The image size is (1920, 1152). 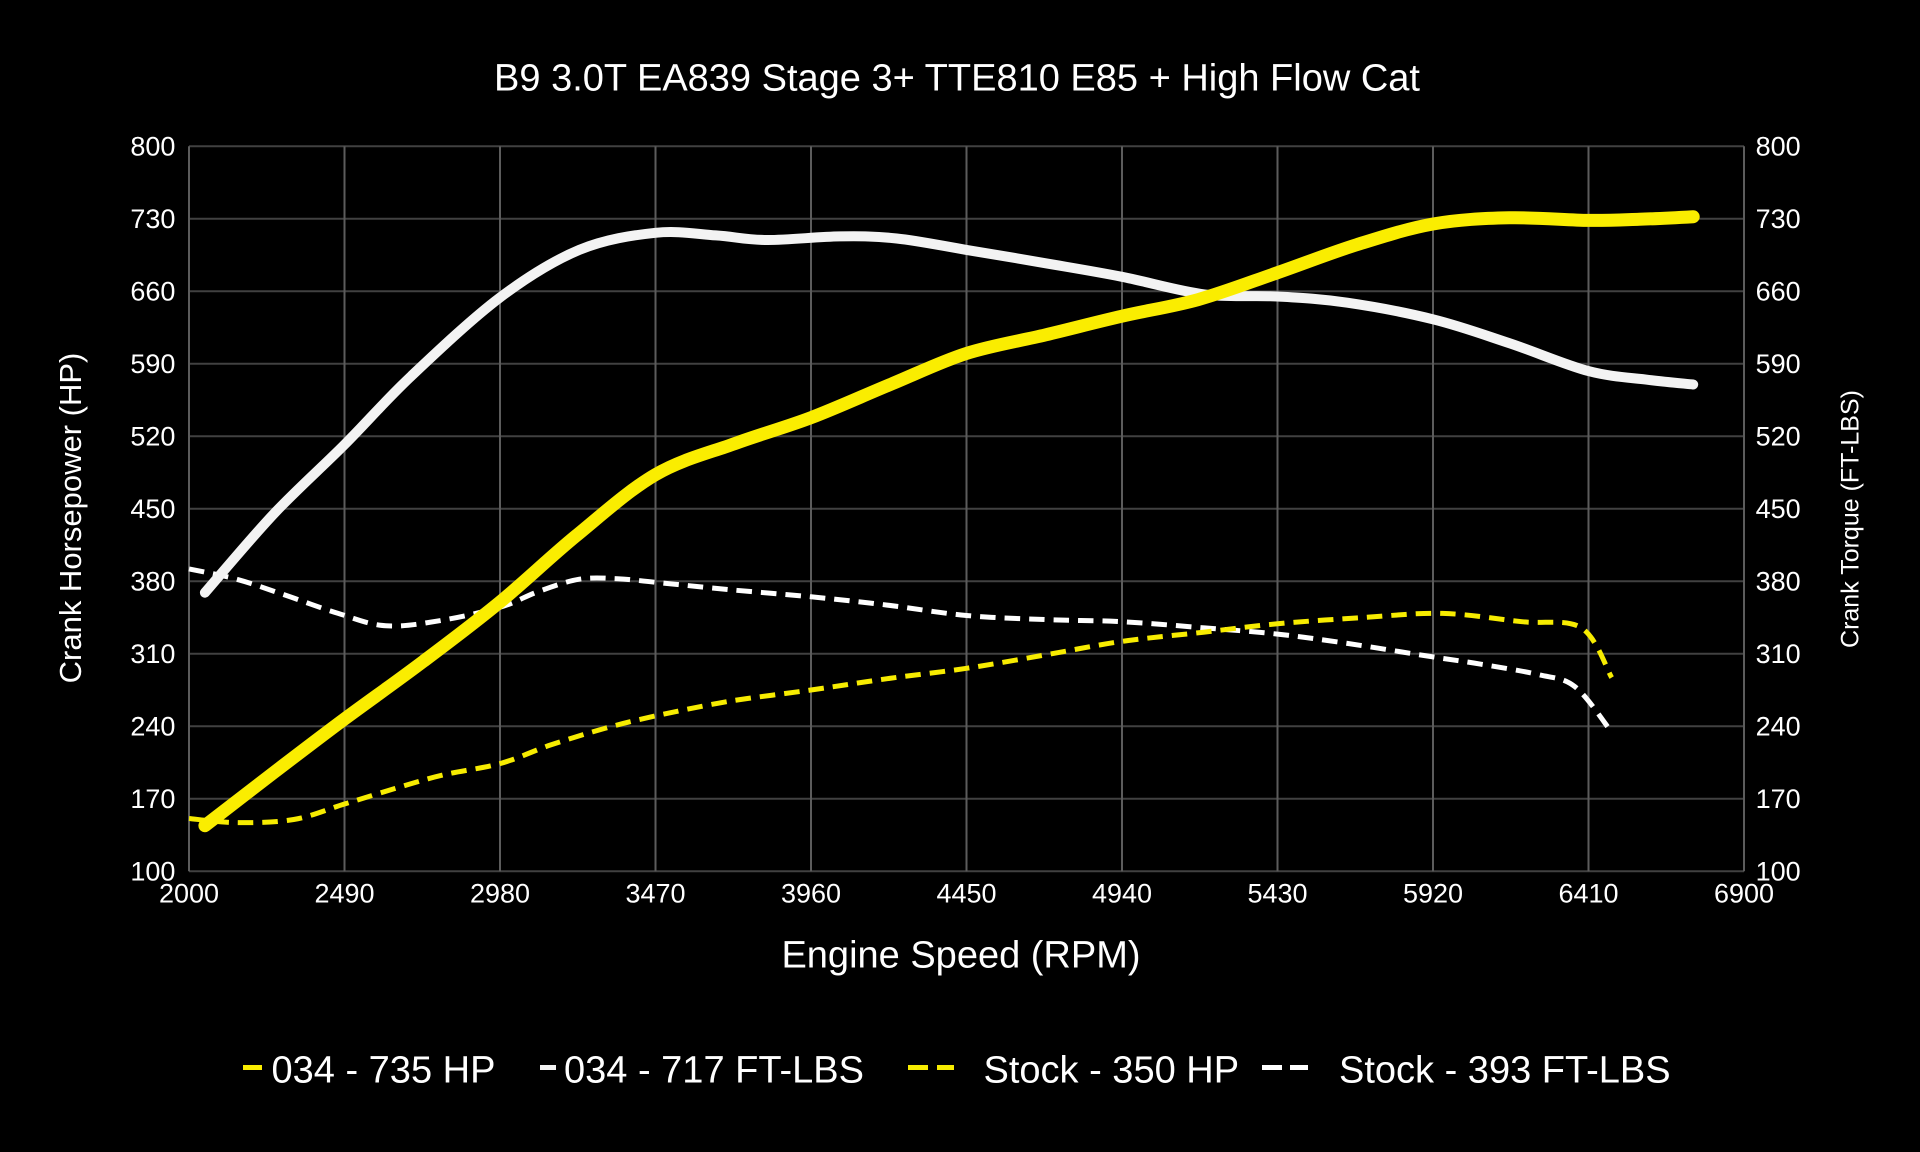 What do you see at coordinates (966, 894) in the screenshot?
I see `svg-text: 4450` at bounding box center [966, 894].